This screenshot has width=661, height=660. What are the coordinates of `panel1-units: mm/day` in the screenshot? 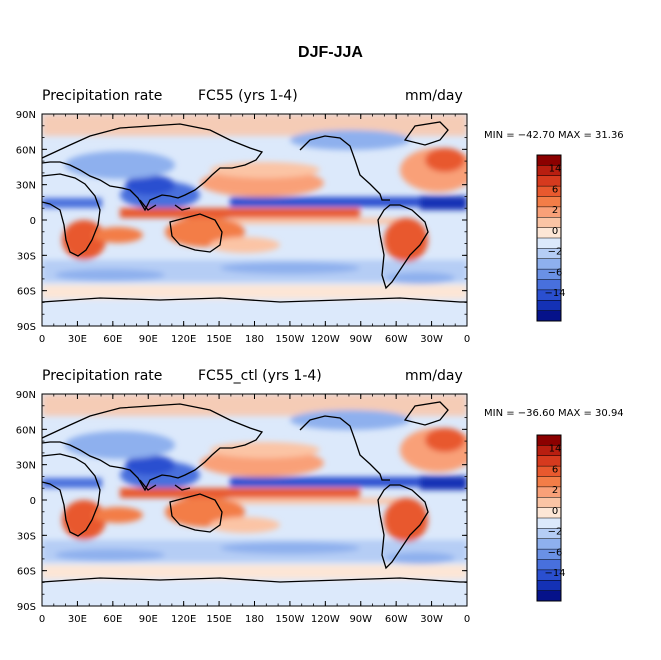 It's located at (434, 96).